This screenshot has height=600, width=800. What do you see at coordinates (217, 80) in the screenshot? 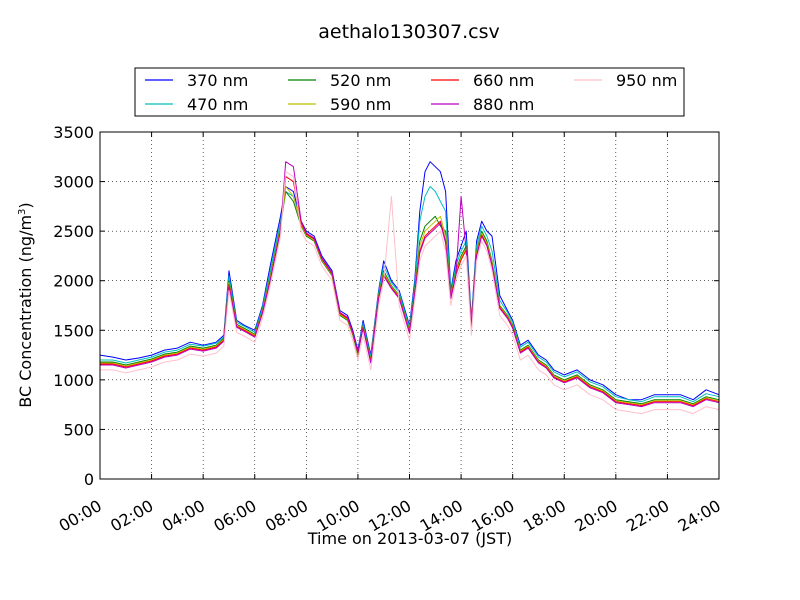
I see `legend-label: 370 nm` at bounding box center [217, 80].